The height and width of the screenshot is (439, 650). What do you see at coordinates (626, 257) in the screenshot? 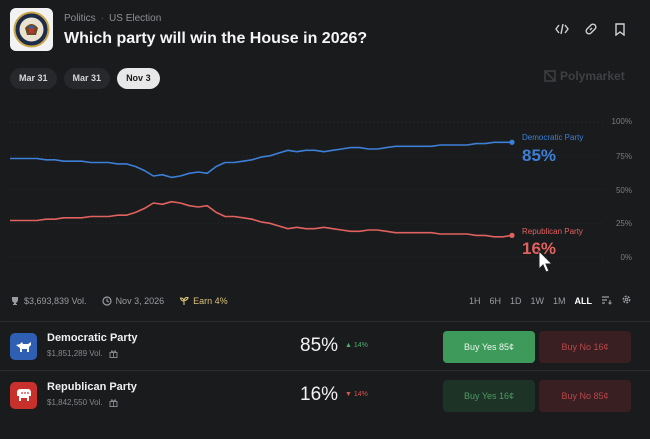
I see `y-tick-0: 0%` at bounding box center [626, 257].